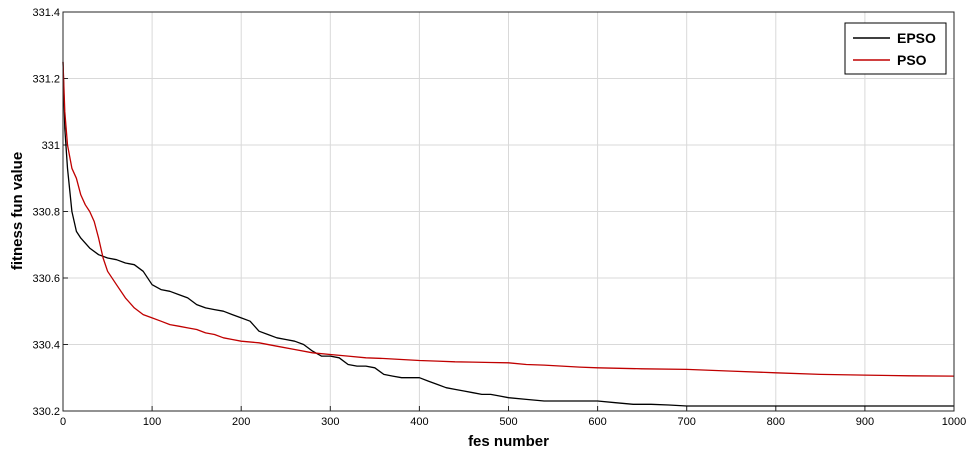  Describe the element at coordinates (330, 422) in the screenshot. I see `x-tick-label: 300` at that location.